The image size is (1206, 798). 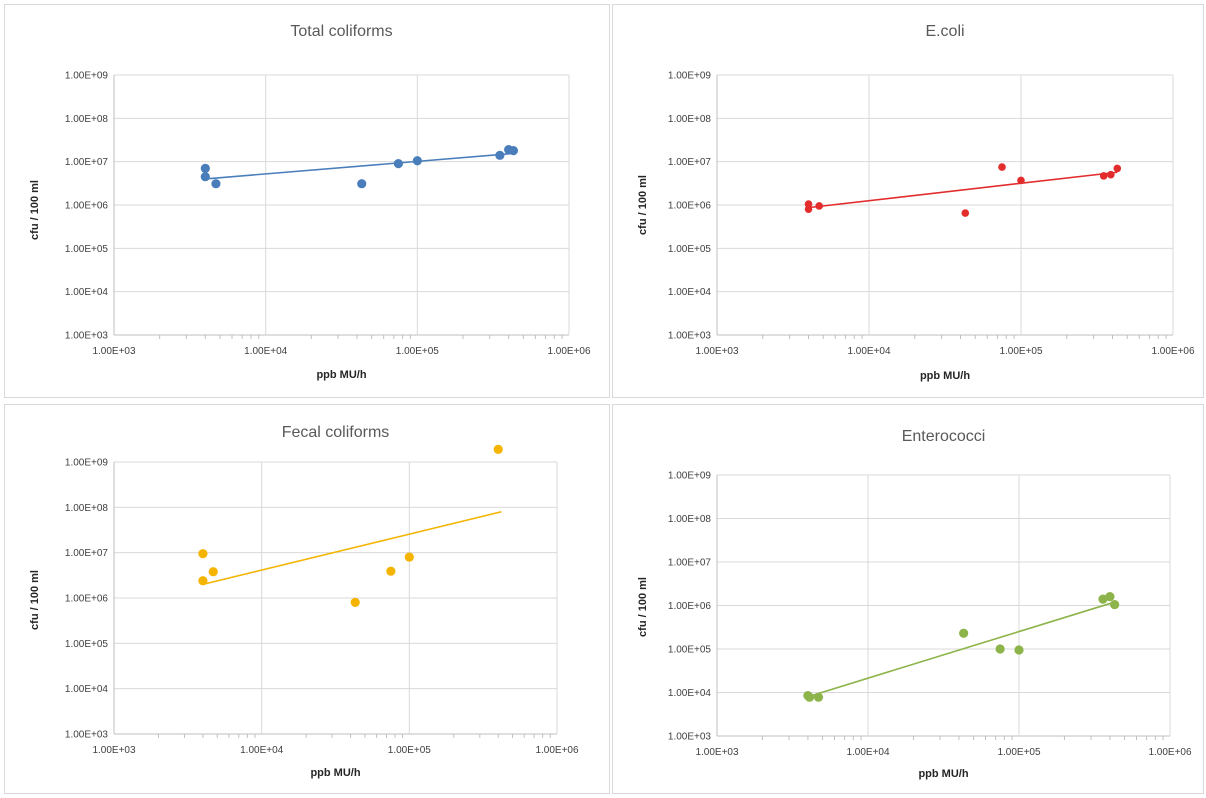 I want to click on chart-title: Enterococci, so click(x=944, y=436).